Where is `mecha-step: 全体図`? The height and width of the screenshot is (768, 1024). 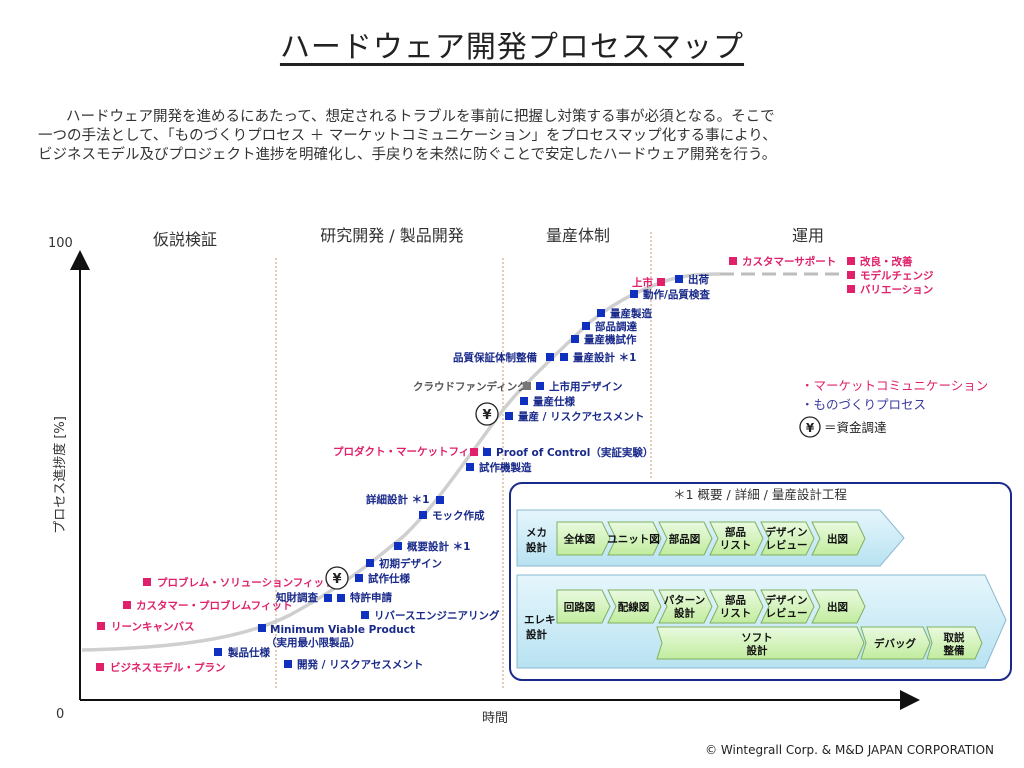 mecha-step: 全体図 is located at coordinates (583, 538).